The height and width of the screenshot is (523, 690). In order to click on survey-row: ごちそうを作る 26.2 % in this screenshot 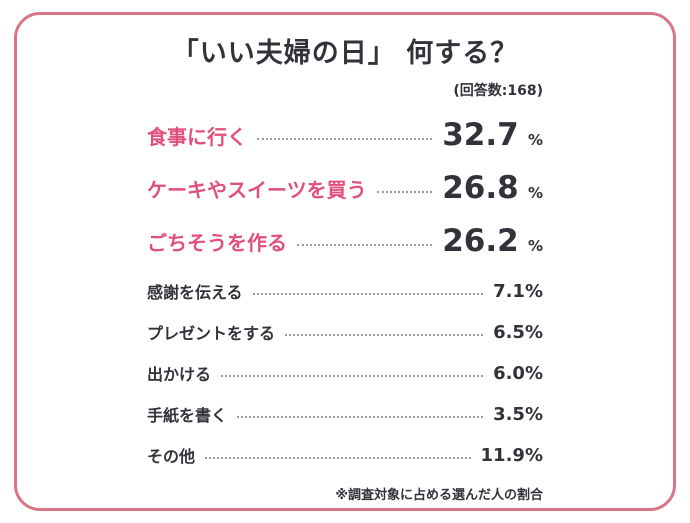, I will do `click(345, 241)`.